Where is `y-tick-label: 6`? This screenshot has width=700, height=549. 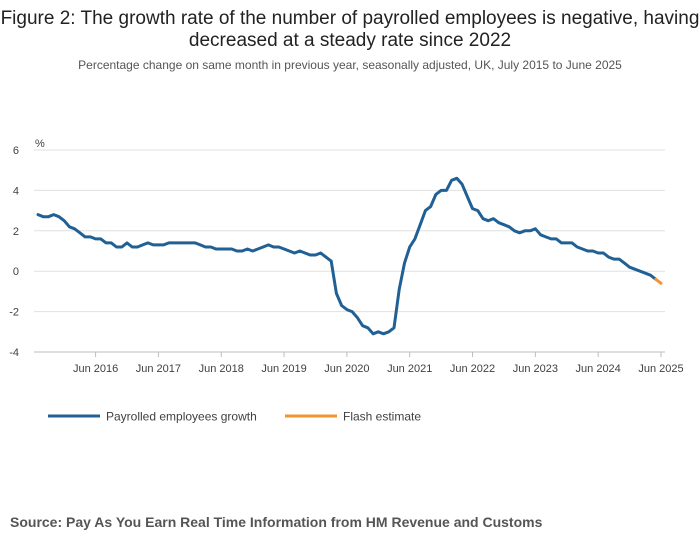 y-tick-label: 6 is located at coordinates (16, 151).